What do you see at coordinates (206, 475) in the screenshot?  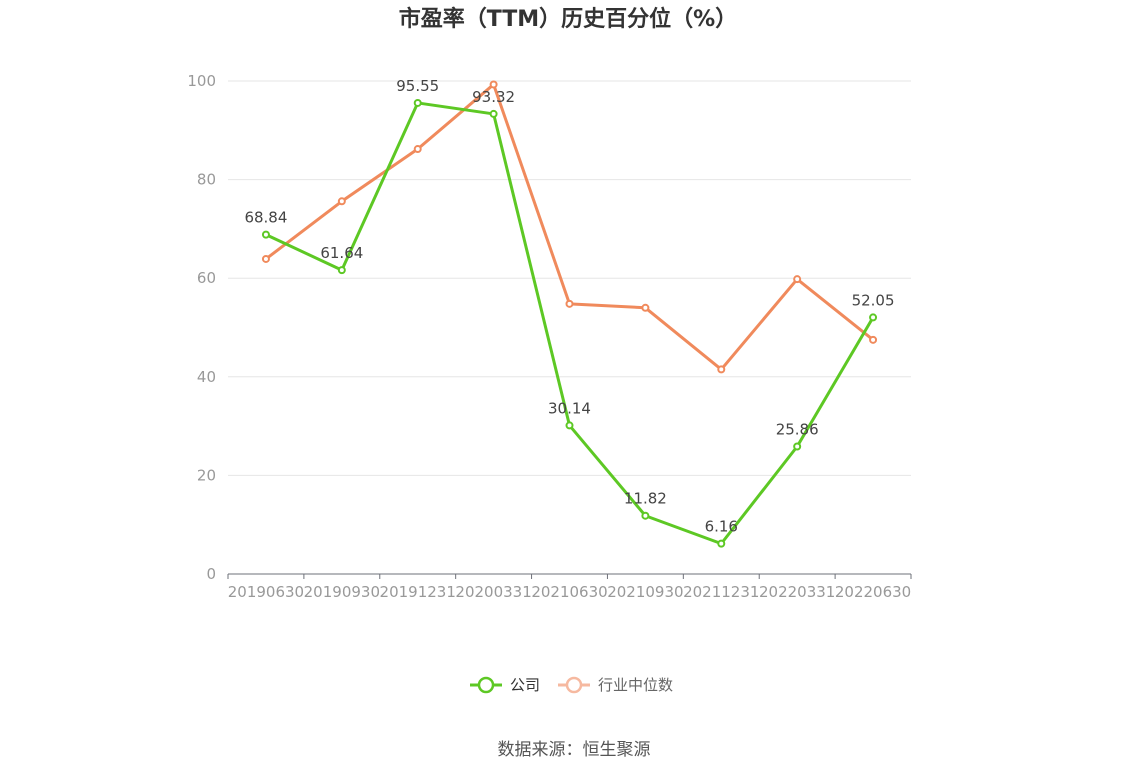 I see `y-tick-label: 20` at bounding box center [206, 475].